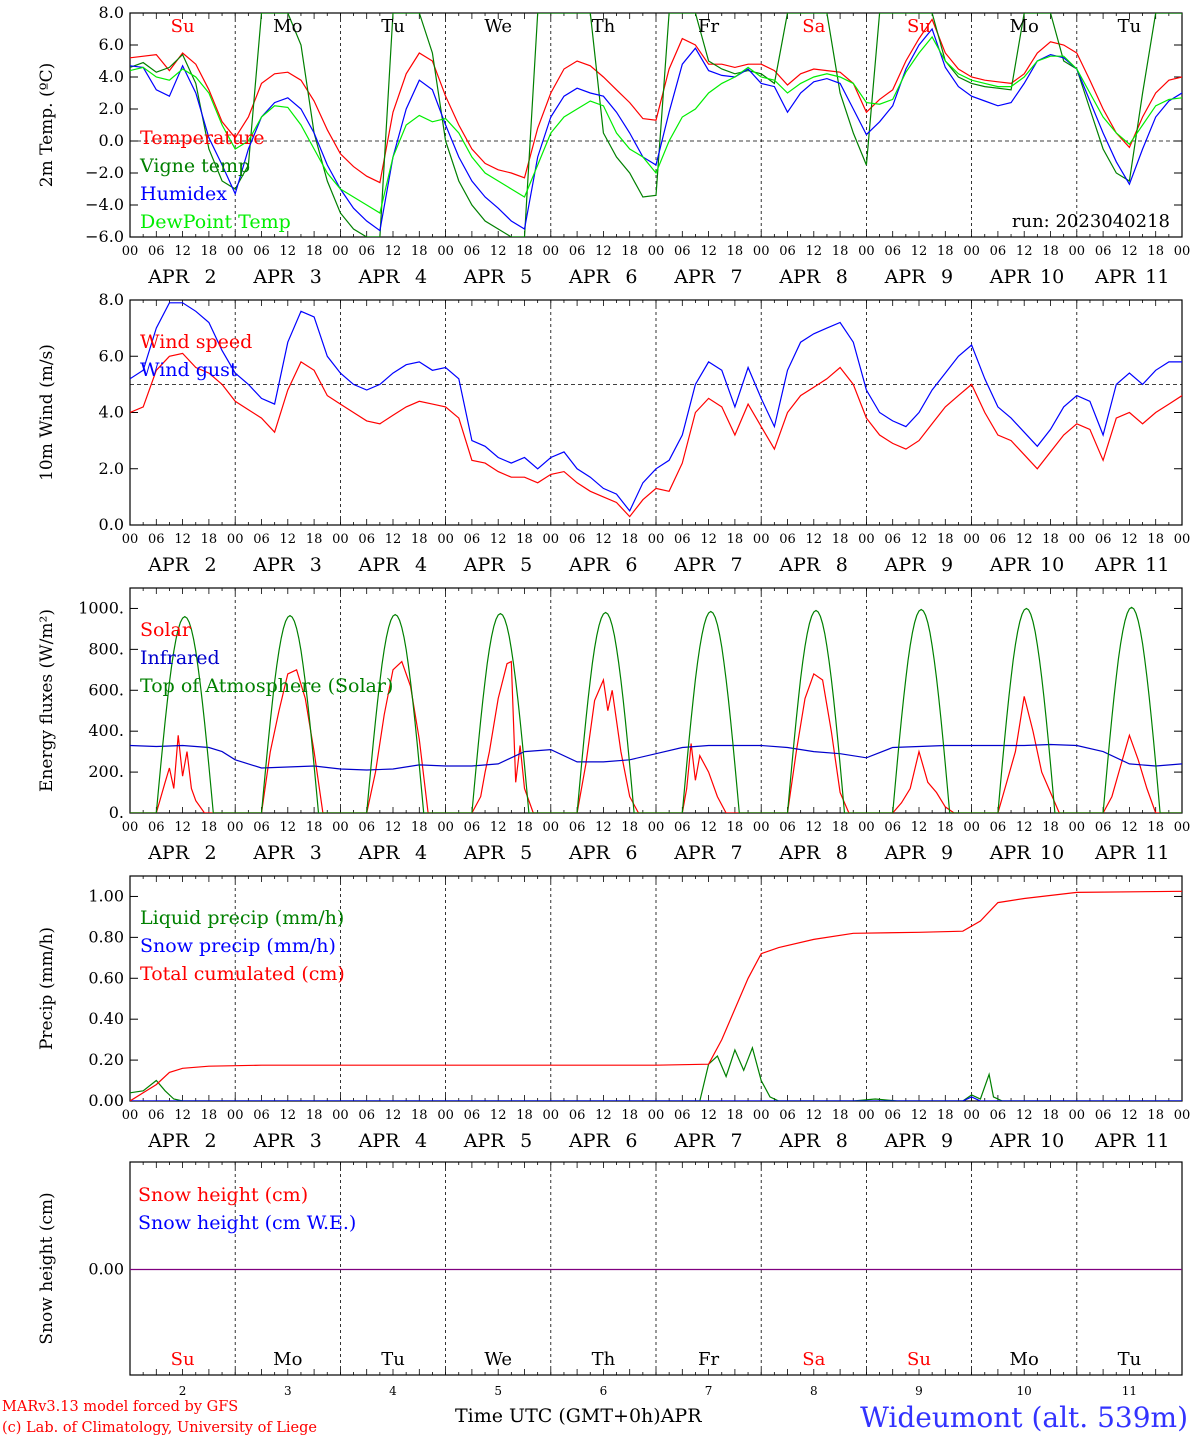  Describe the element at coordinates (577, 827) in the screenshot. I see `hour-label-energy-102: 06` at that location.